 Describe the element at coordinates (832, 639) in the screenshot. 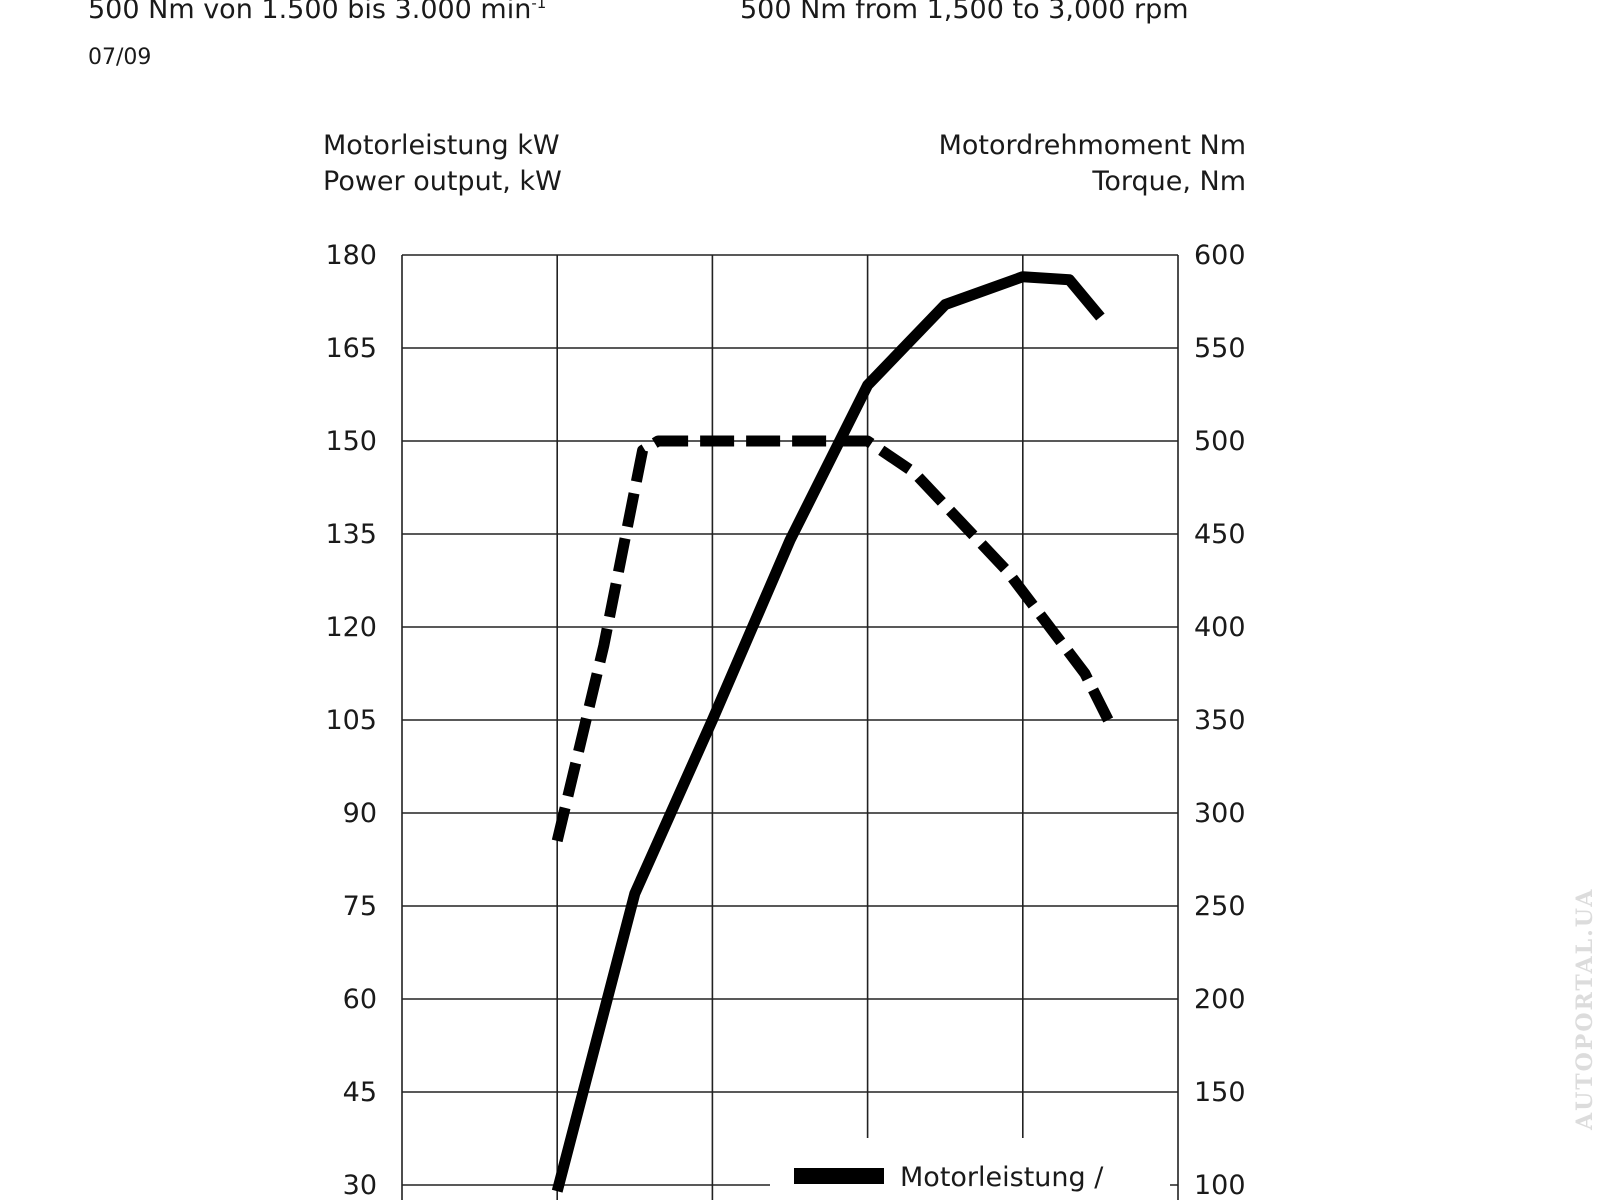

I see `torque-line` at that location.